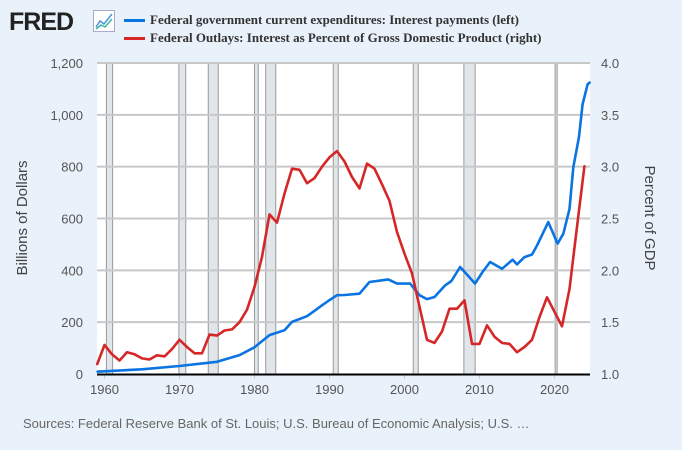  Describe the element at coordinates (134, 20) in the screenshot. I see `legend-swatch-blue` at that location.